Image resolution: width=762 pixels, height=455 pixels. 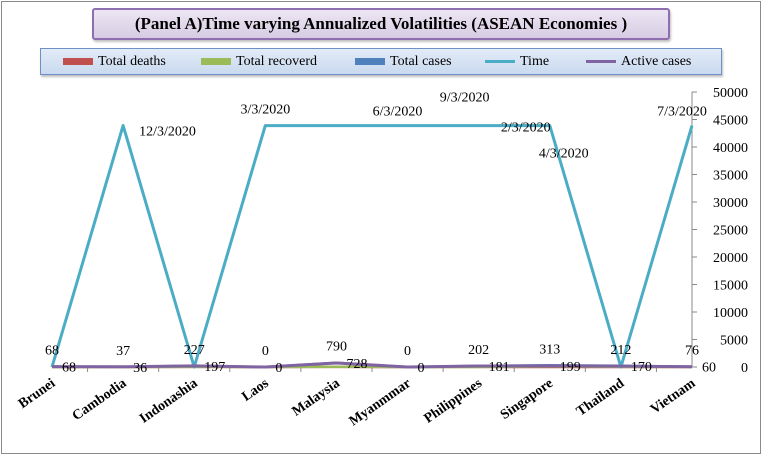 I want to click on legend-label-total-recoverd: Total recoverd, so click(x=277, y=61).